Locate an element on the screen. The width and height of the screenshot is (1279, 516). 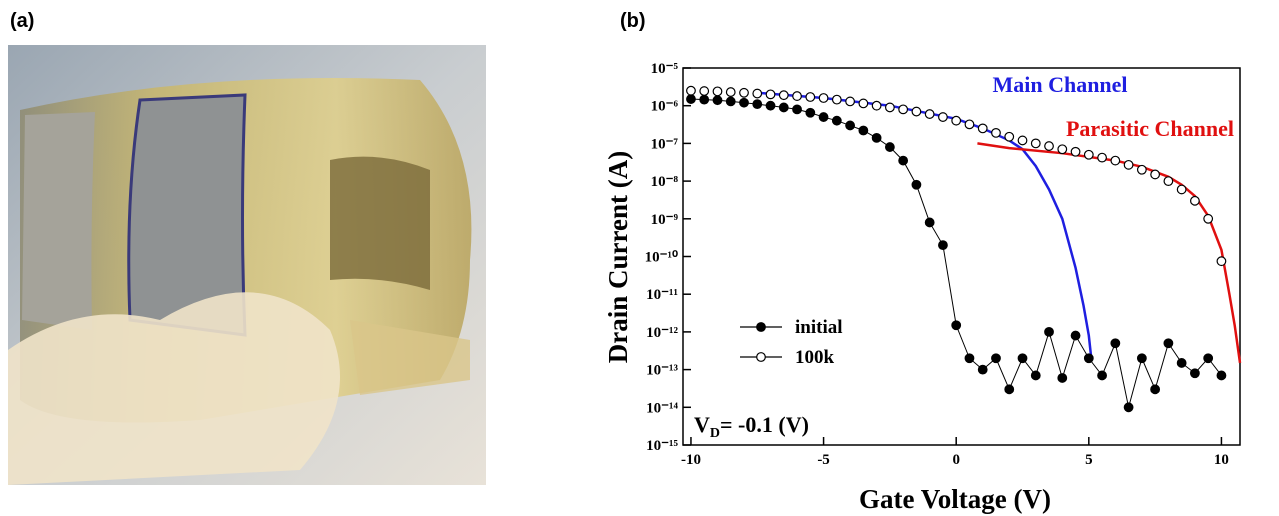
legend-label: 100k is located at coordinates (815, 357).